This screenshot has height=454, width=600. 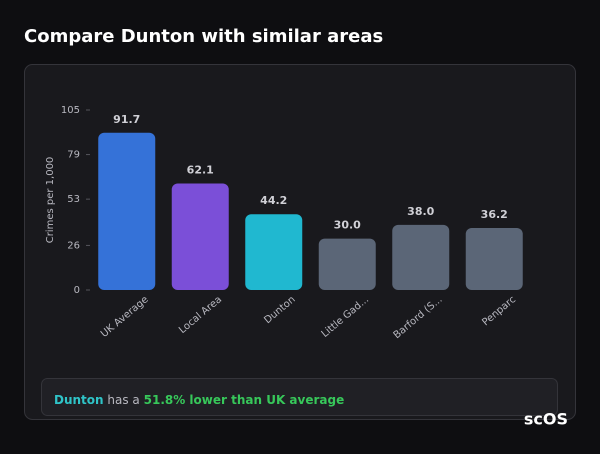 I want to click on y-tick-label: 79, so click(x=73, y=155).